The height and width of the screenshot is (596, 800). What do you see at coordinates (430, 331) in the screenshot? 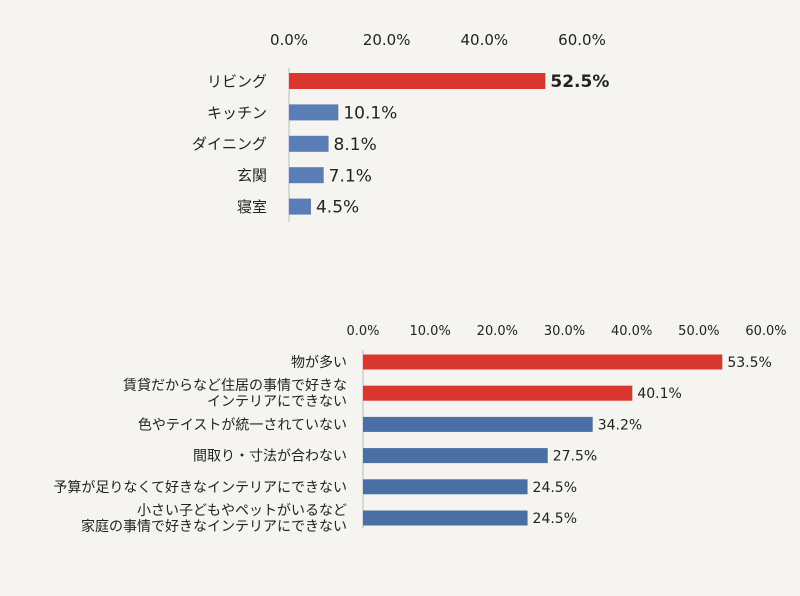
I see `tick-label: 10.0%` at bounding box center [430, 331].